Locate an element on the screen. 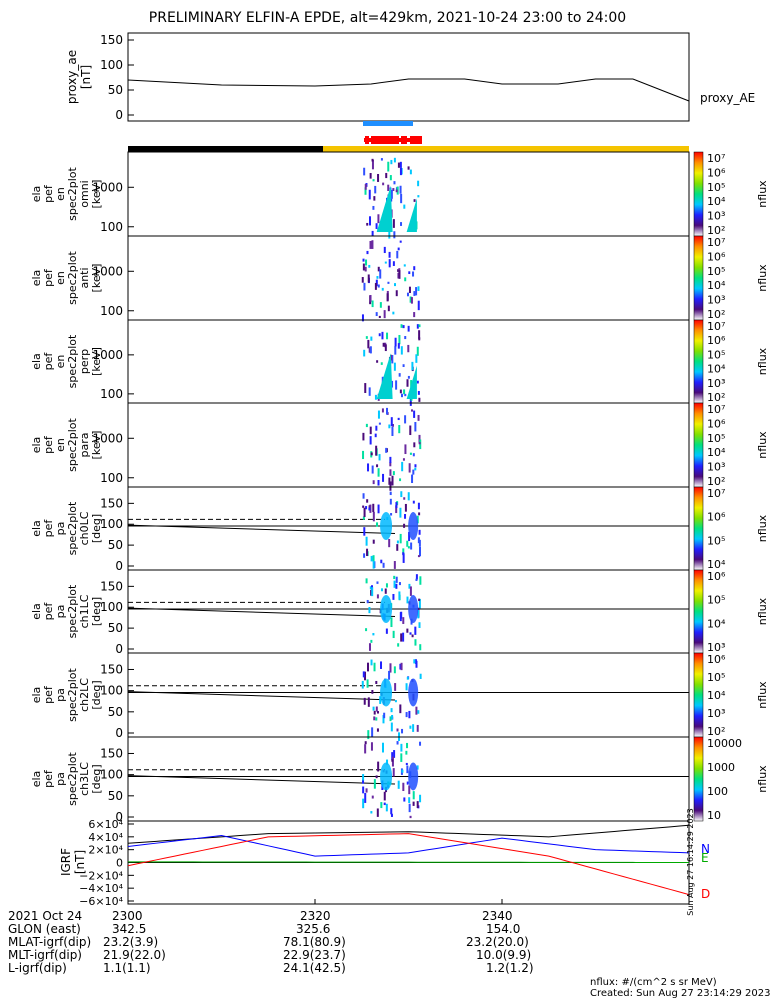 This screenshot has height=1000, width=775. y-tick-label: 50 is located at coordinates (115, 90).